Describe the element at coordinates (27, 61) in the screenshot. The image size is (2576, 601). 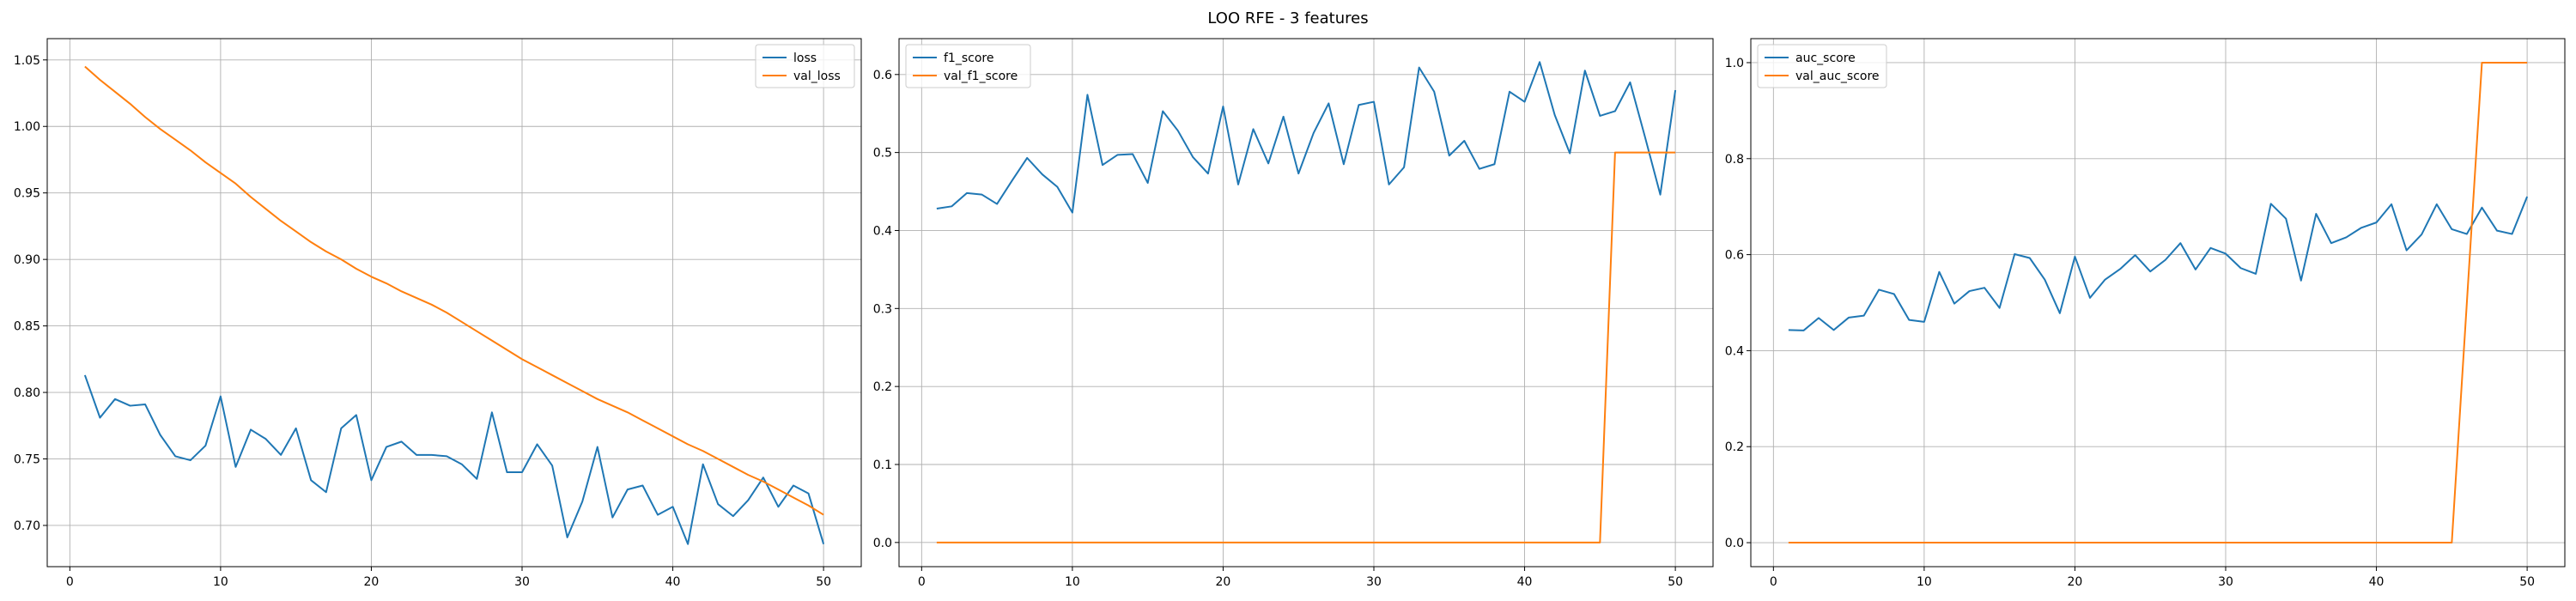
I see `y-tick-label: 1.05` at that location.